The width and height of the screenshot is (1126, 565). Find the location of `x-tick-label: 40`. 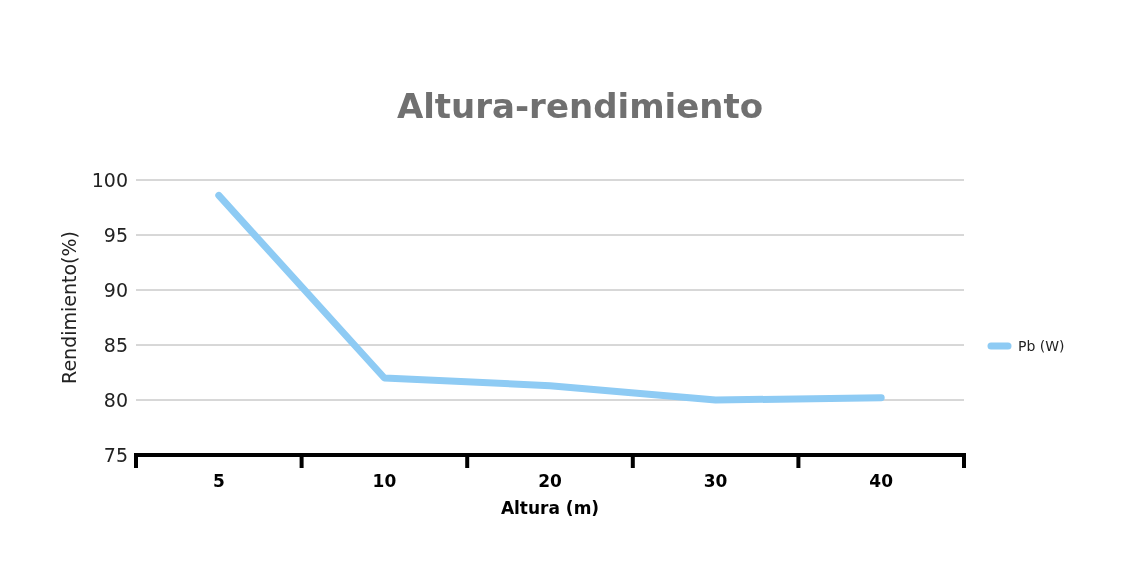

x-tick-label: 40 is located at coordinates (881, 481).